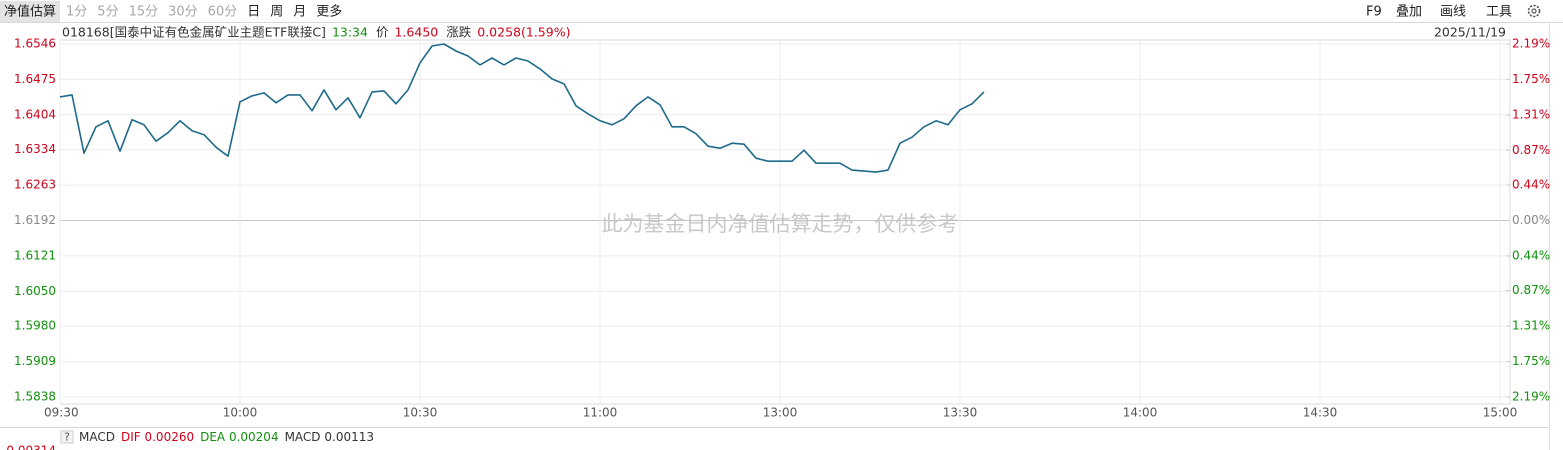 The width and height of the screenshot is (1563, 450). Describe the element at coordinates (960, 413) in the screenshot. I see `x-tick-label: 13:30` at that location.